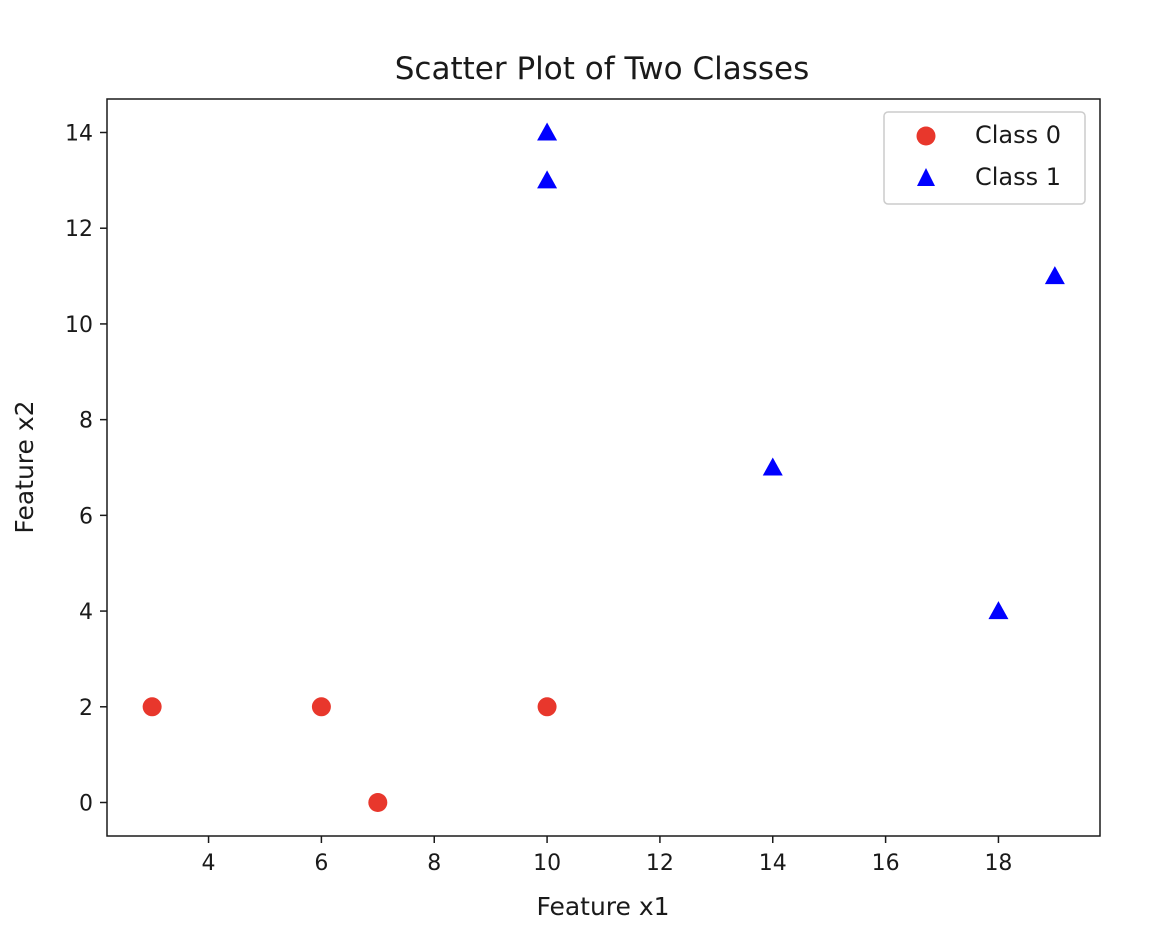 The image size is (1168, 932). I want to click on x-tick-label: 14, so click(773, 863).